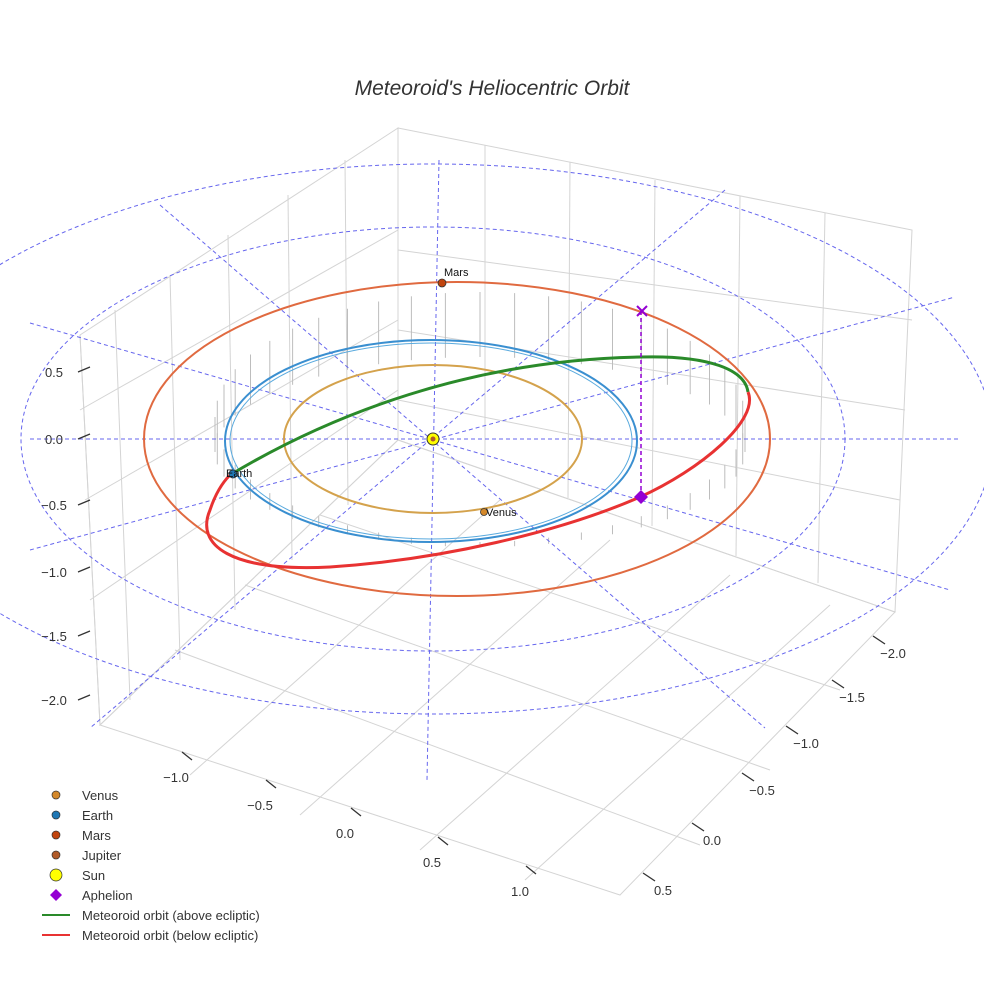 The height and width of the screenshot is (984, 984). I want to click on reference-spoke, so click(433, 470).